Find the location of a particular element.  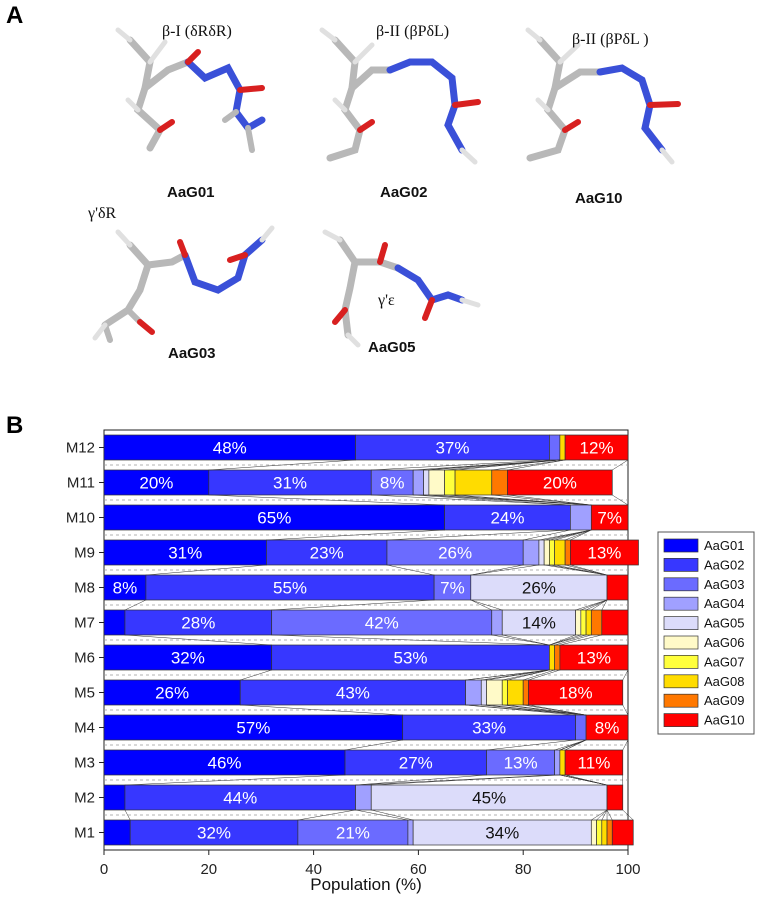

bar-segment-m1-aag07 is located at coordinates (599, 832).